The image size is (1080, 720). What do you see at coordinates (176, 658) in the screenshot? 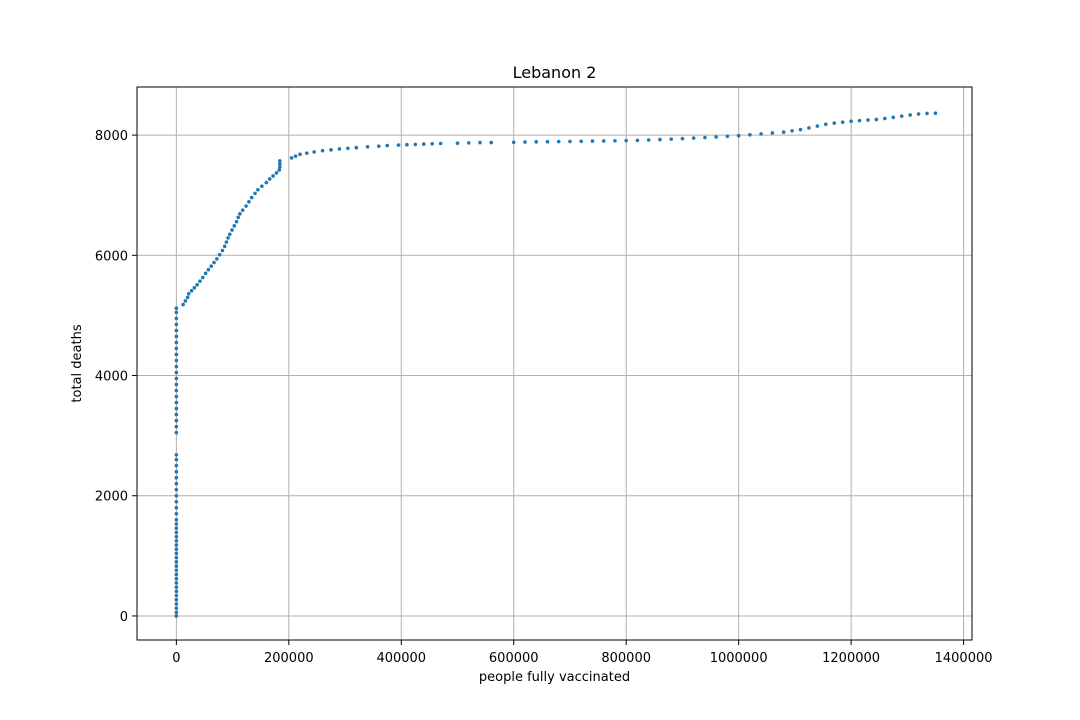
I see `x-tick-label: 0` at bounding box center [176, 658].